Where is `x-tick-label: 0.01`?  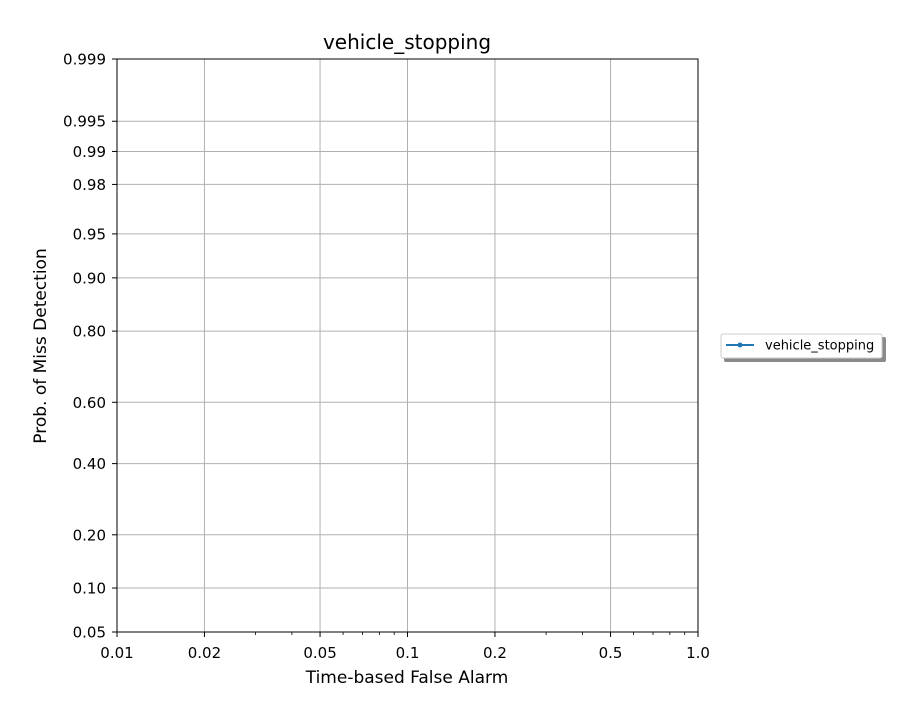
x-tick-label: 0.01 is located at coordinates (116, 653).